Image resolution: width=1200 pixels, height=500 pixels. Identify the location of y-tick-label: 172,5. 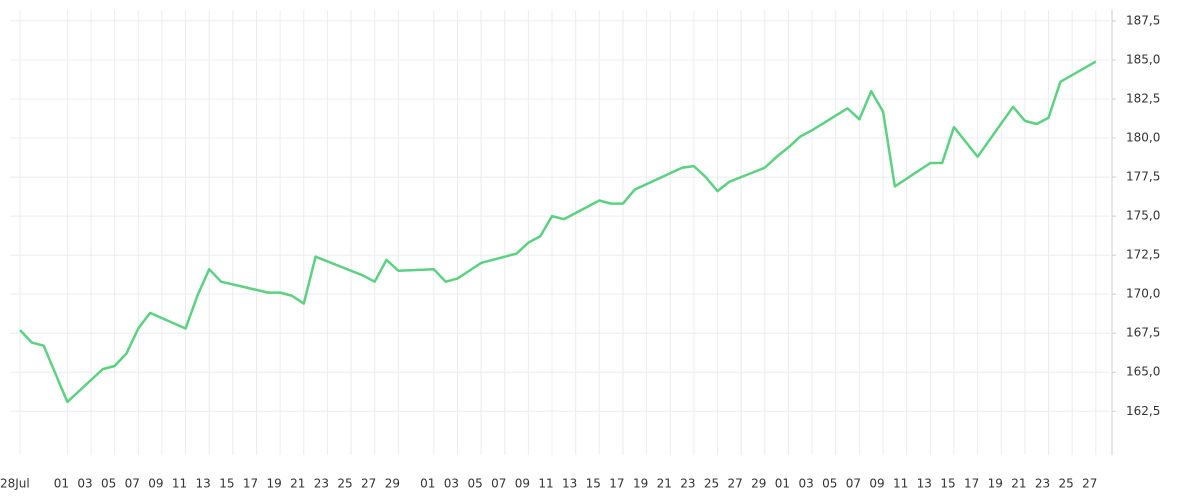
(1143, 255).